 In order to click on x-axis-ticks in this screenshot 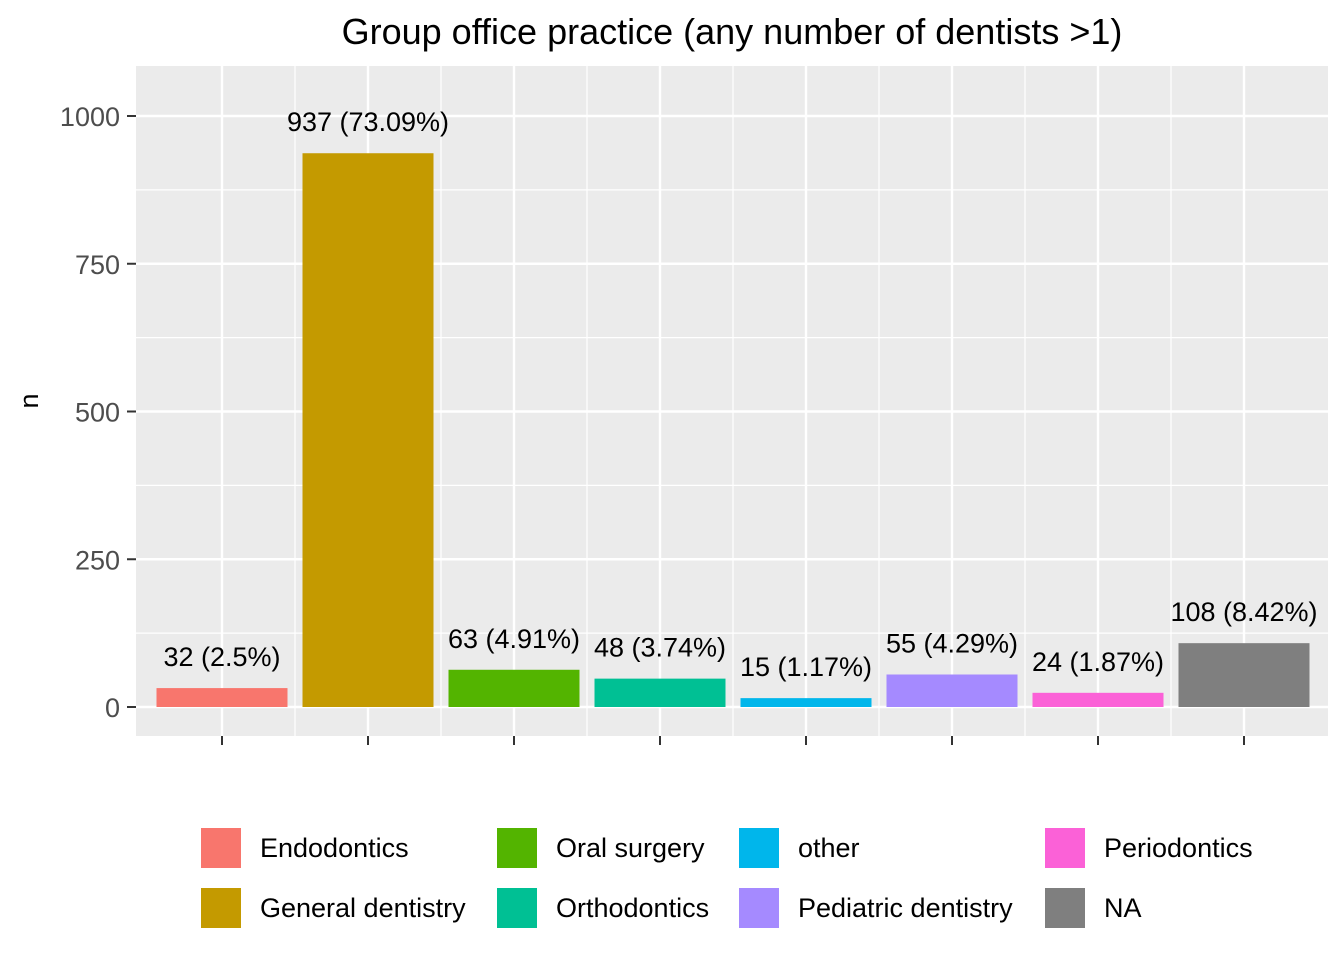, I will do `click(733, 740)`.